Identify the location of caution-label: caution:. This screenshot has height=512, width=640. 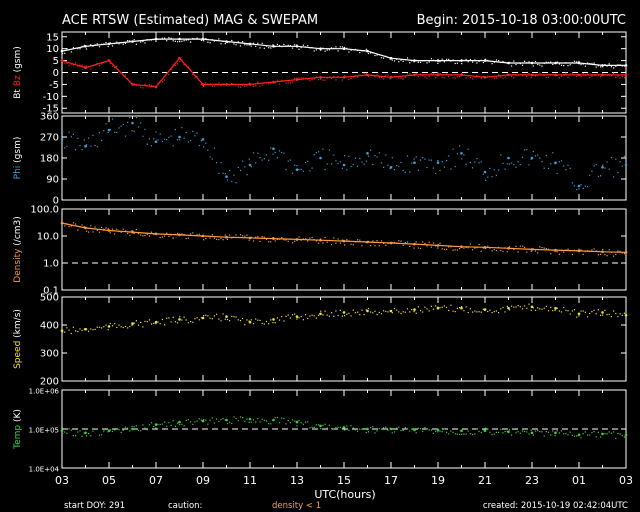
(185, 506).